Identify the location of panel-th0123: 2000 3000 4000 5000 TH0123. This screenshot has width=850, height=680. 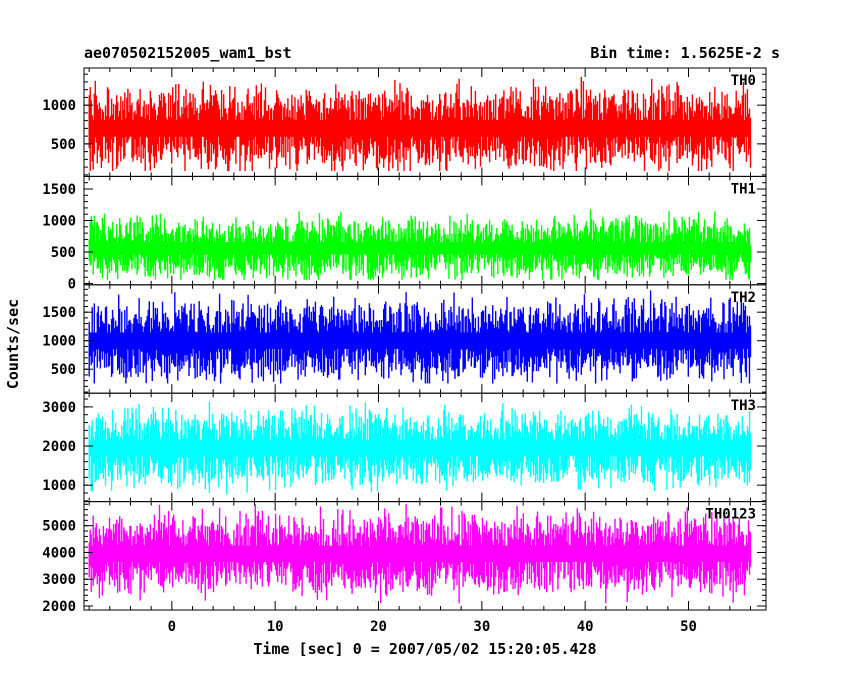
(404, 558).